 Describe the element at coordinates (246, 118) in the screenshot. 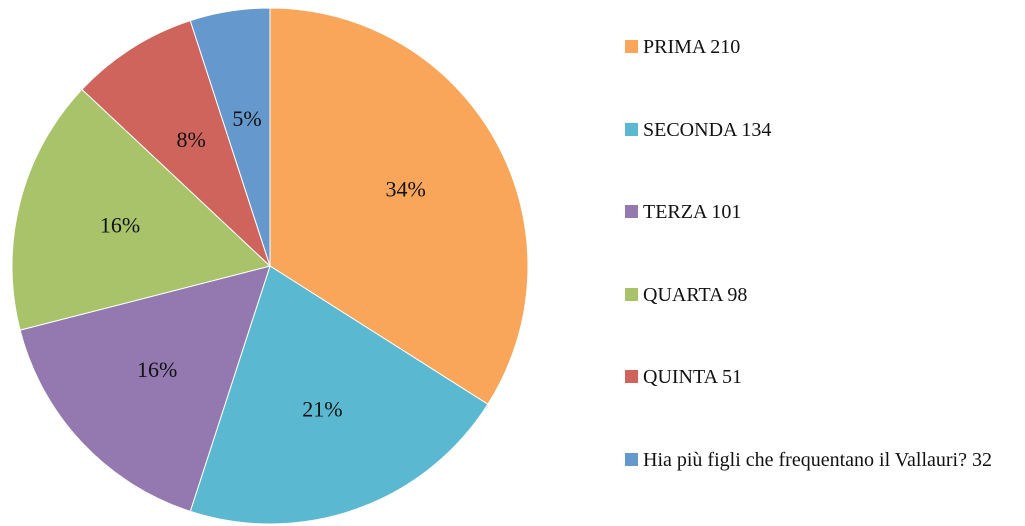

I see `data-label: 5%` at that location.